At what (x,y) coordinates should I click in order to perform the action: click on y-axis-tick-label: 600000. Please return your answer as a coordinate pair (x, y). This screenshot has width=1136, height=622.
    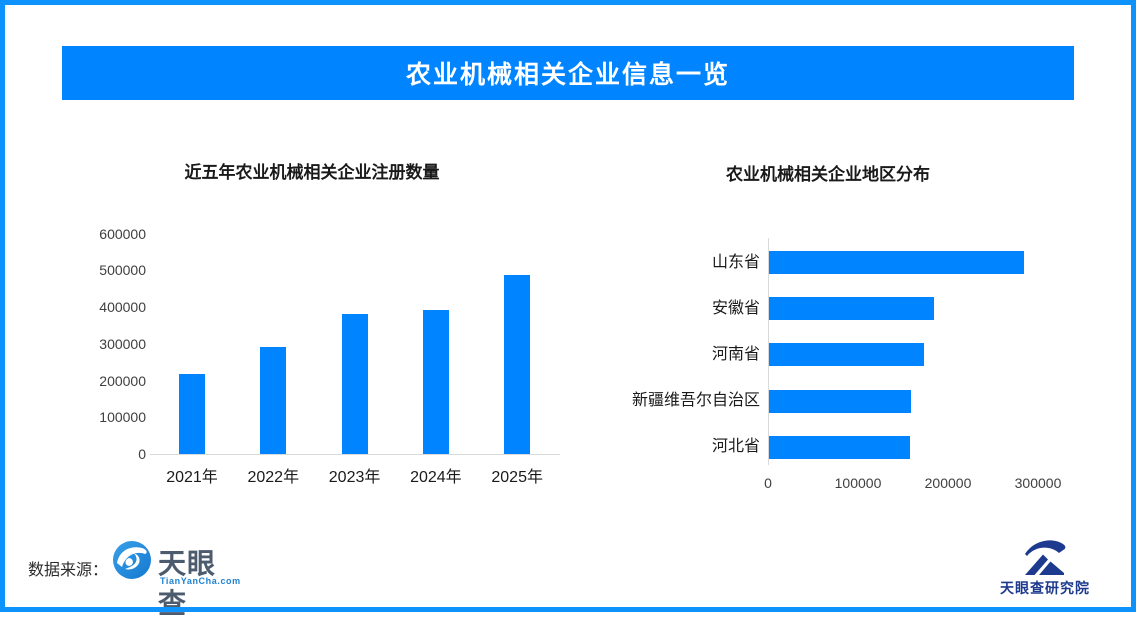
    Looking at the image, I should click on (122, 233).